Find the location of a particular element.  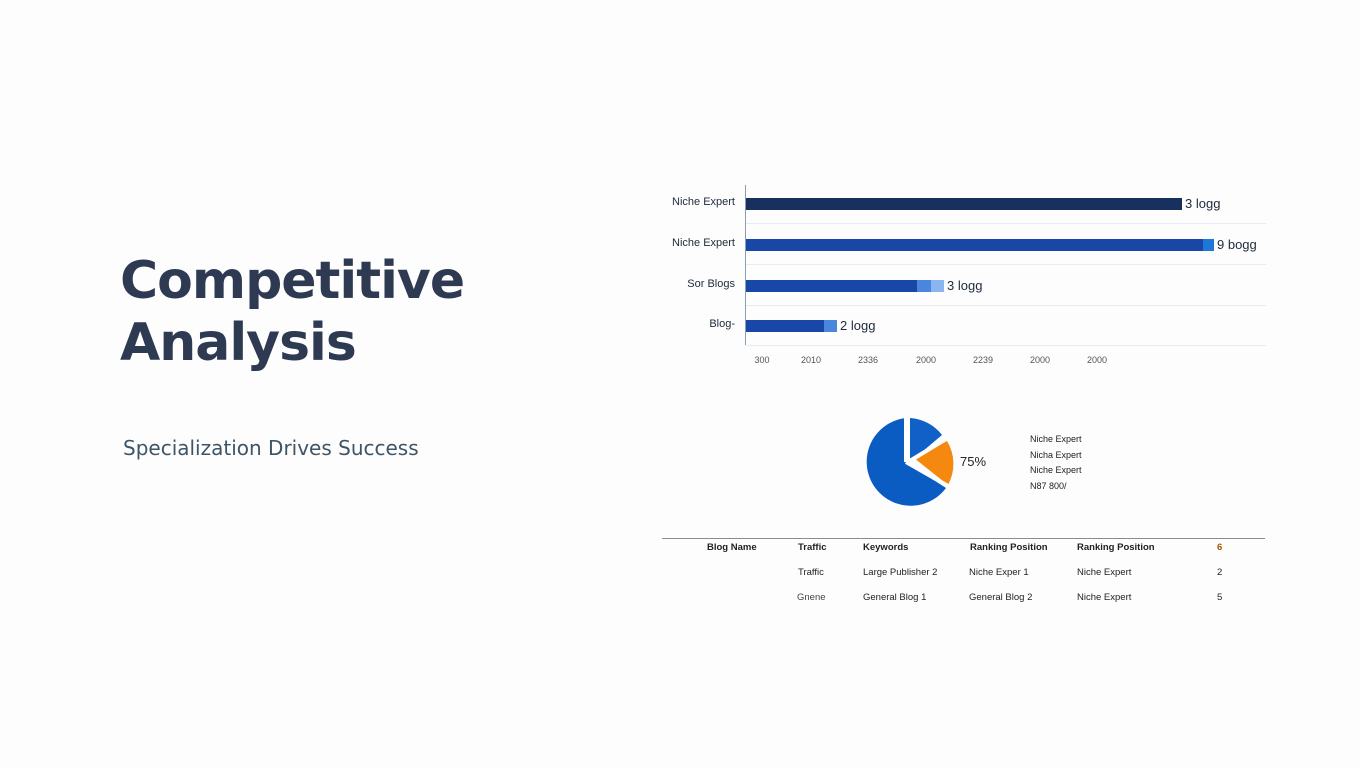

bar-label: Sor Blogs is located at coordinates (711, 284).